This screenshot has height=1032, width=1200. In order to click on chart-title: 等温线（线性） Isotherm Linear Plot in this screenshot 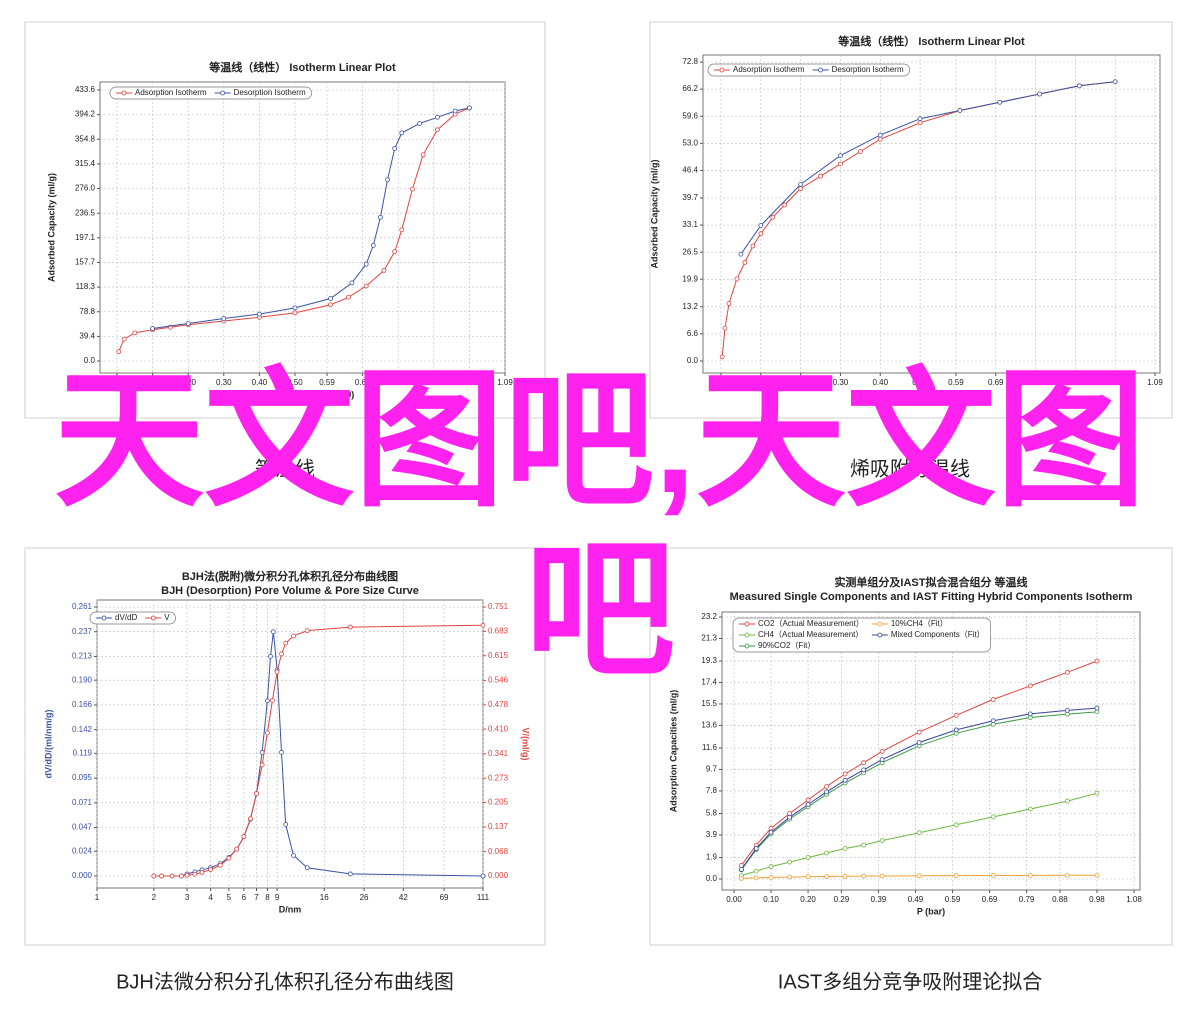, I will do `click(931, 41)`.